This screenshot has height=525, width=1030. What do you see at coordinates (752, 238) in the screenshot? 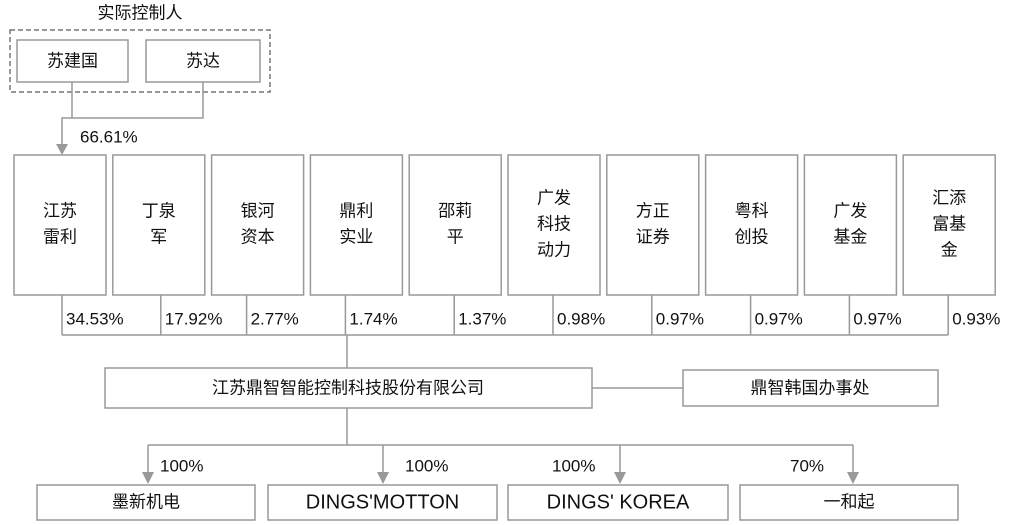
I see `shareholder-name: 创投` at bounding box center [752, 238].